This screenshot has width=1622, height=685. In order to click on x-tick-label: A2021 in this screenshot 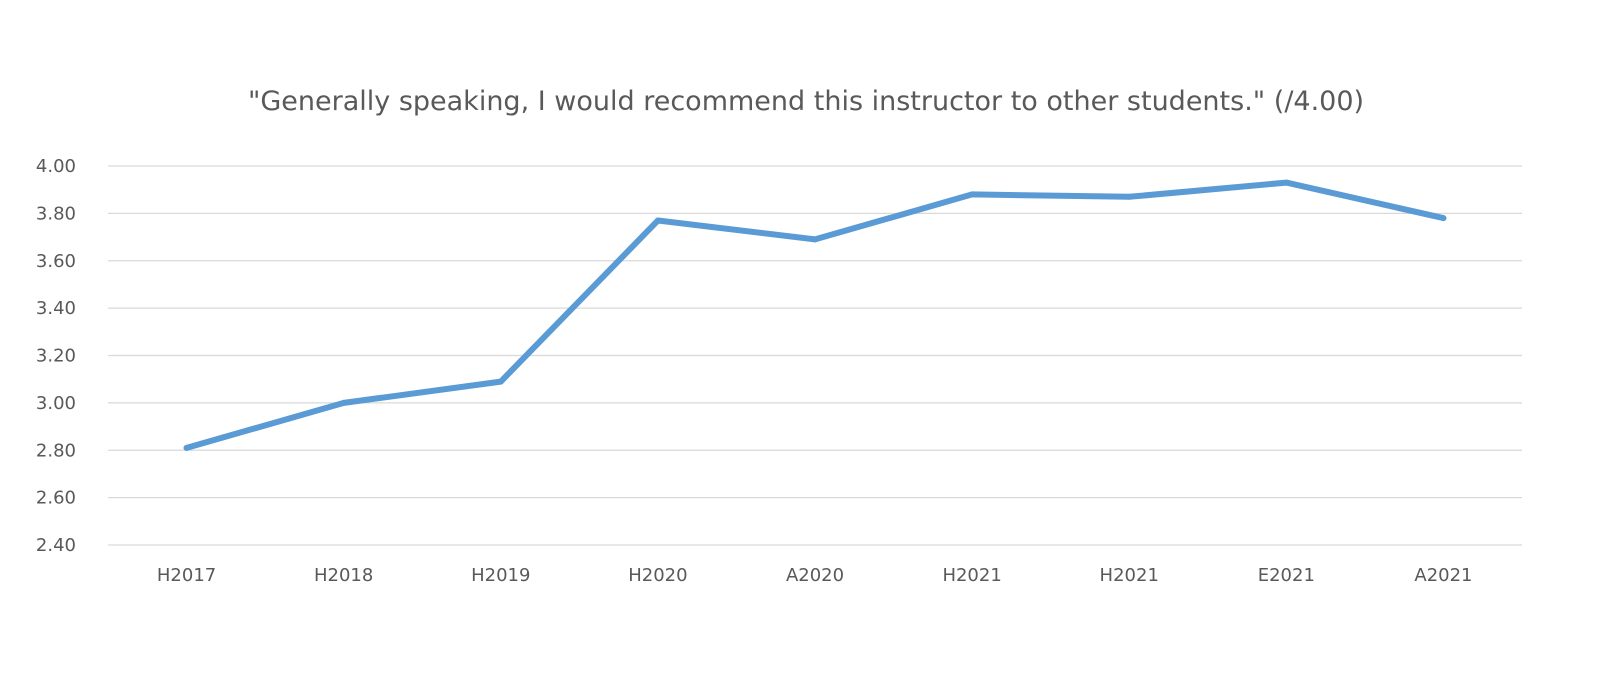, I will do `click(1443, 575)`.